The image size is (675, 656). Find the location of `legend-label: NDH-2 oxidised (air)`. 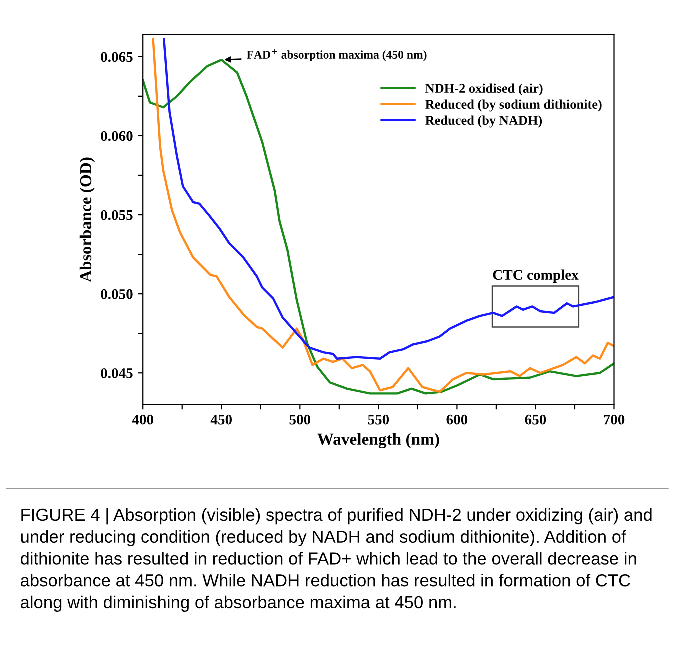

legend-label: NDH-2 oxidised (air) is located at coordinates (484, 90).